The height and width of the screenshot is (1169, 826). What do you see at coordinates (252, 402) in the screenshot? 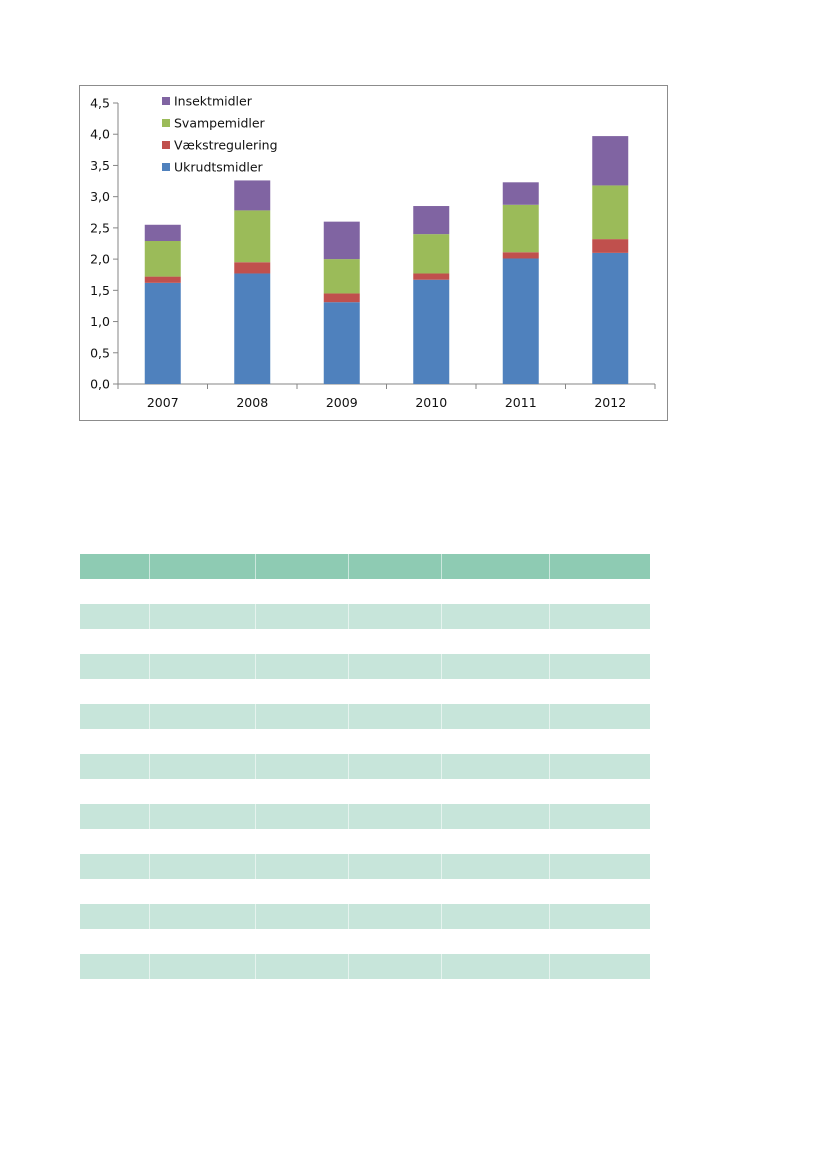
I see `x-tick-label: 2008` at bounding box center [252, 402].